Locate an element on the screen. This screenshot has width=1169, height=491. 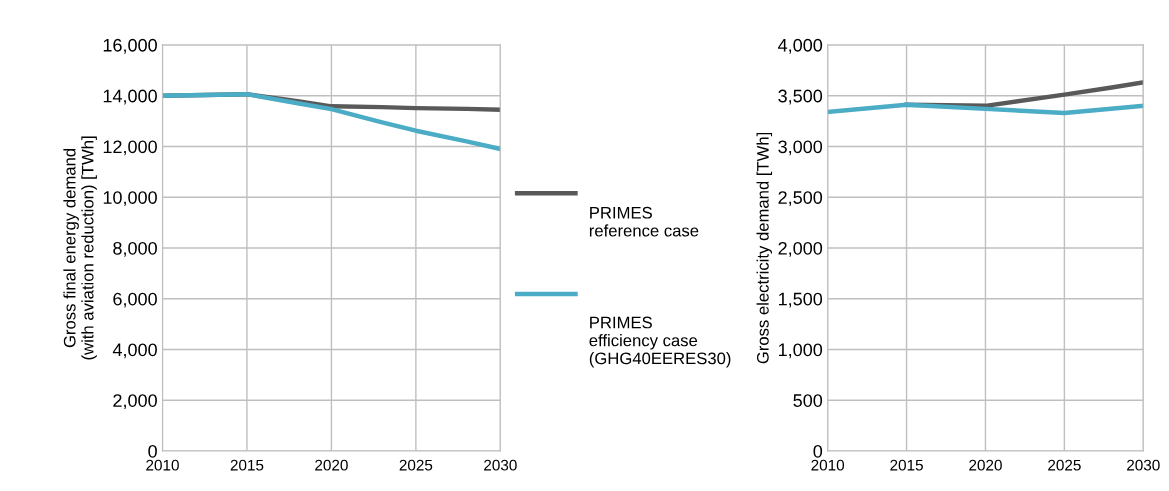
y-tick-label: 500 is located at coordinates (808, 400).